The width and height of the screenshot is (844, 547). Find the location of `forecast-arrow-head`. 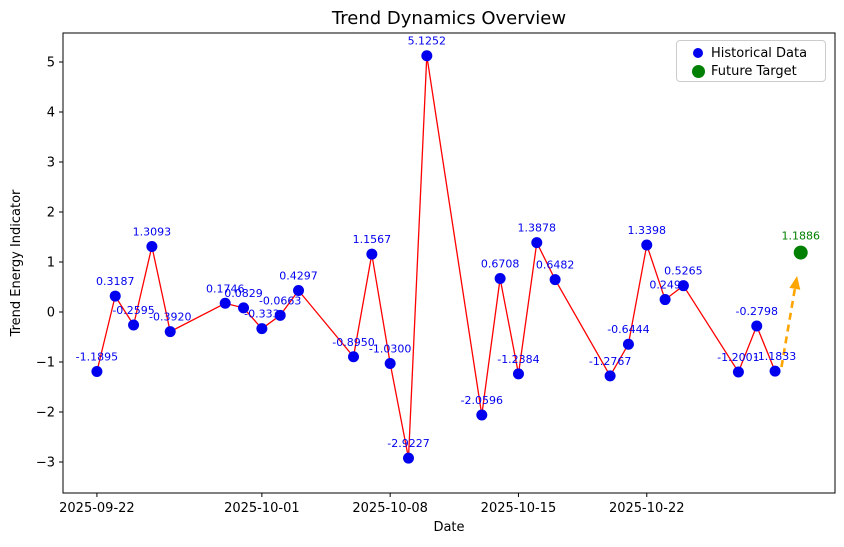

forecast-arrow-head is located at coordinates (795, 283).